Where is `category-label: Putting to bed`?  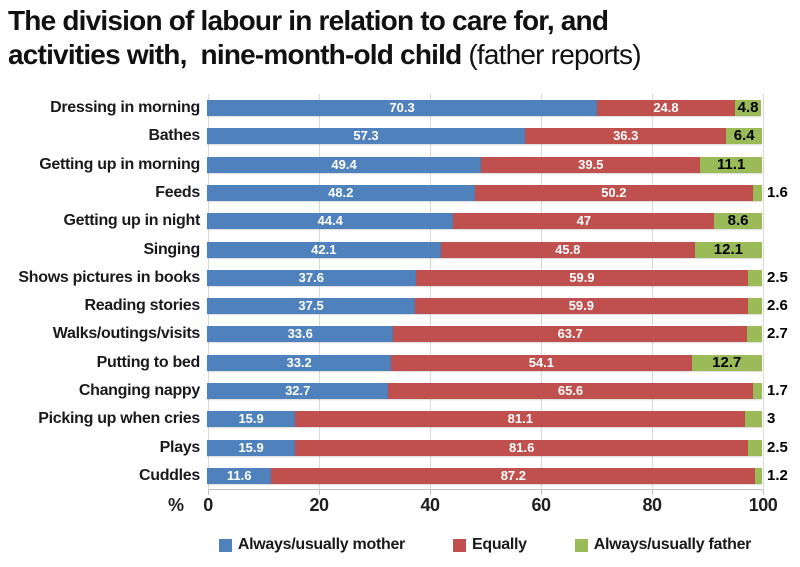
category-label: Putting to bed is located at coordinates (148, 362).